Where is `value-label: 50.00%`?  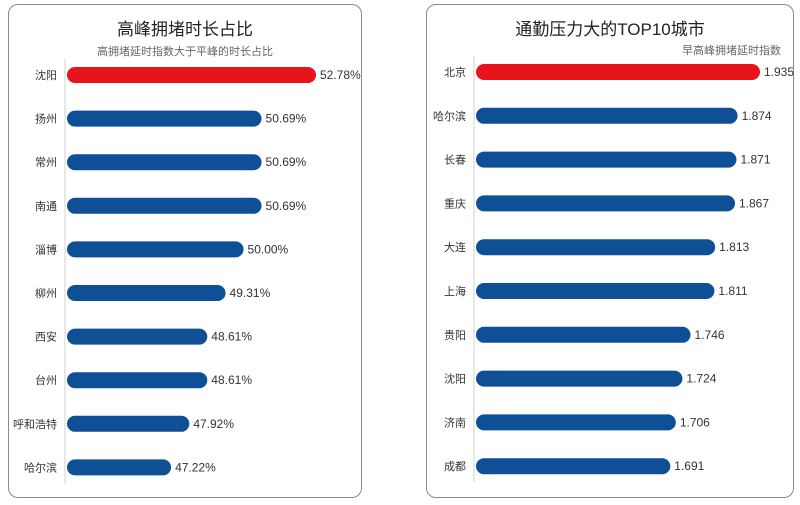 value-label: 50.00% is located at coordinates (268, 249).